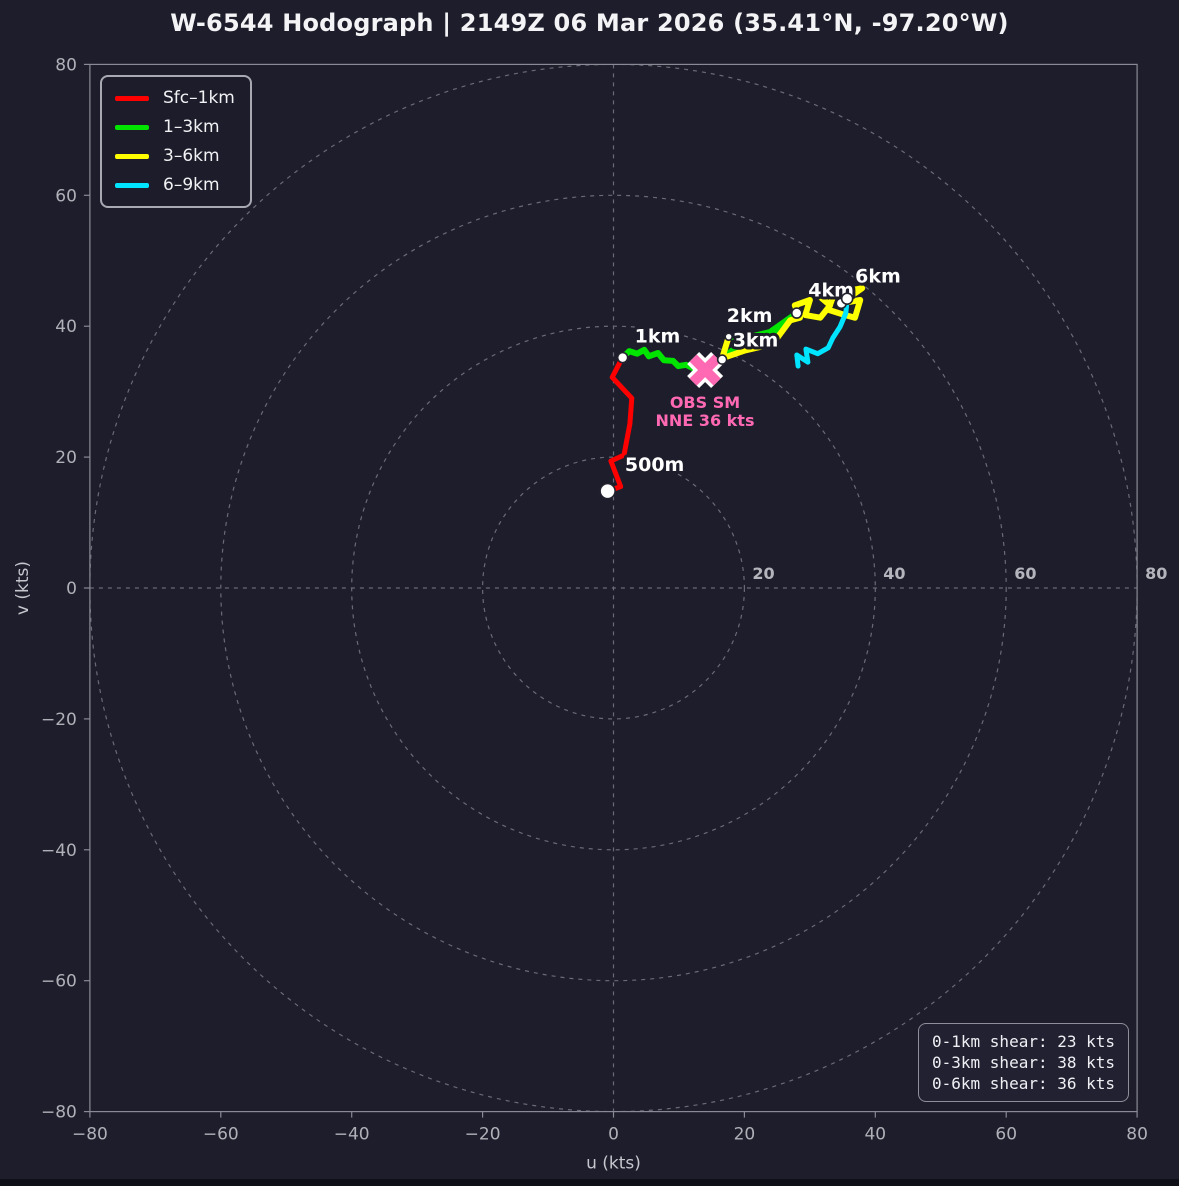  What do you see at coordinates (66, 65) in the screenshot?
I see `y-tick-label: 80` at bounding box center [66, 65].